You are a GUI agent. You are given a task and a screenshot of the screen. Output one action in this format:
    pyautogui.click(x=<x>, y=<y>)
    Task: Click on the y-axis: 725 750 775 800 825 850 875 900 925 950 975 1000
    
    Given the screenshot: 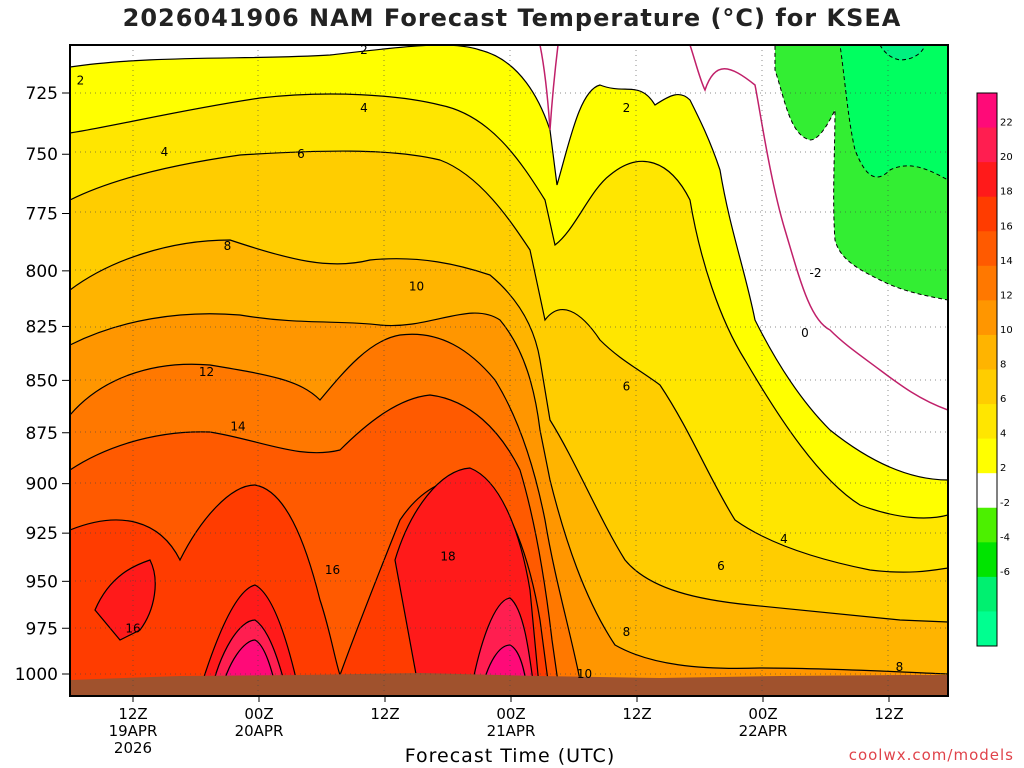 What is the action you would take?
    pyautogui.click(x=42, y=384)
    